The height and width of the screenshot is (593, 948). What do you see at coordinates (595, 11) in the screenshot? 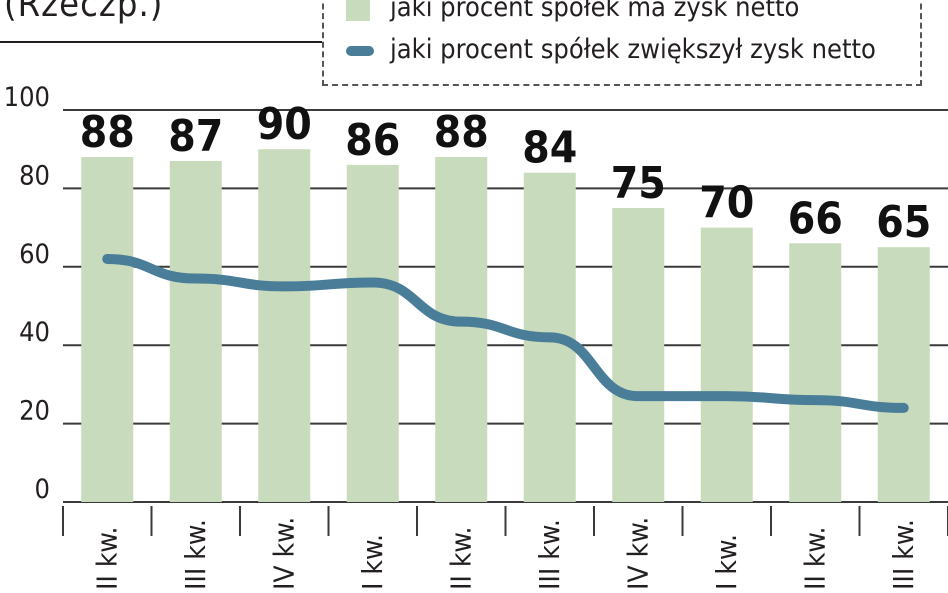
I see `legend-bar-label: jaki procent spółek ma zysk netto` at bounding box center [595, 11].